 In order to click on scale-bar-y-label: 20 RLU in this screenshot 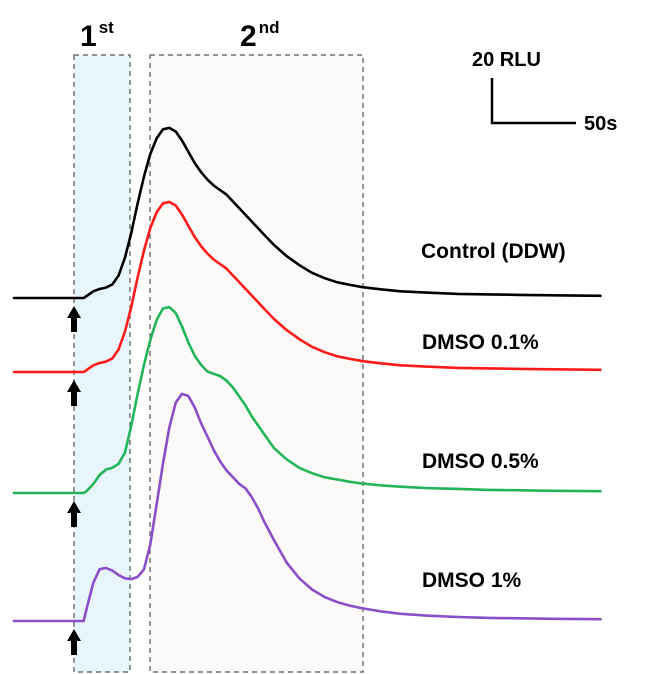, I will do `click(506, 60)`.